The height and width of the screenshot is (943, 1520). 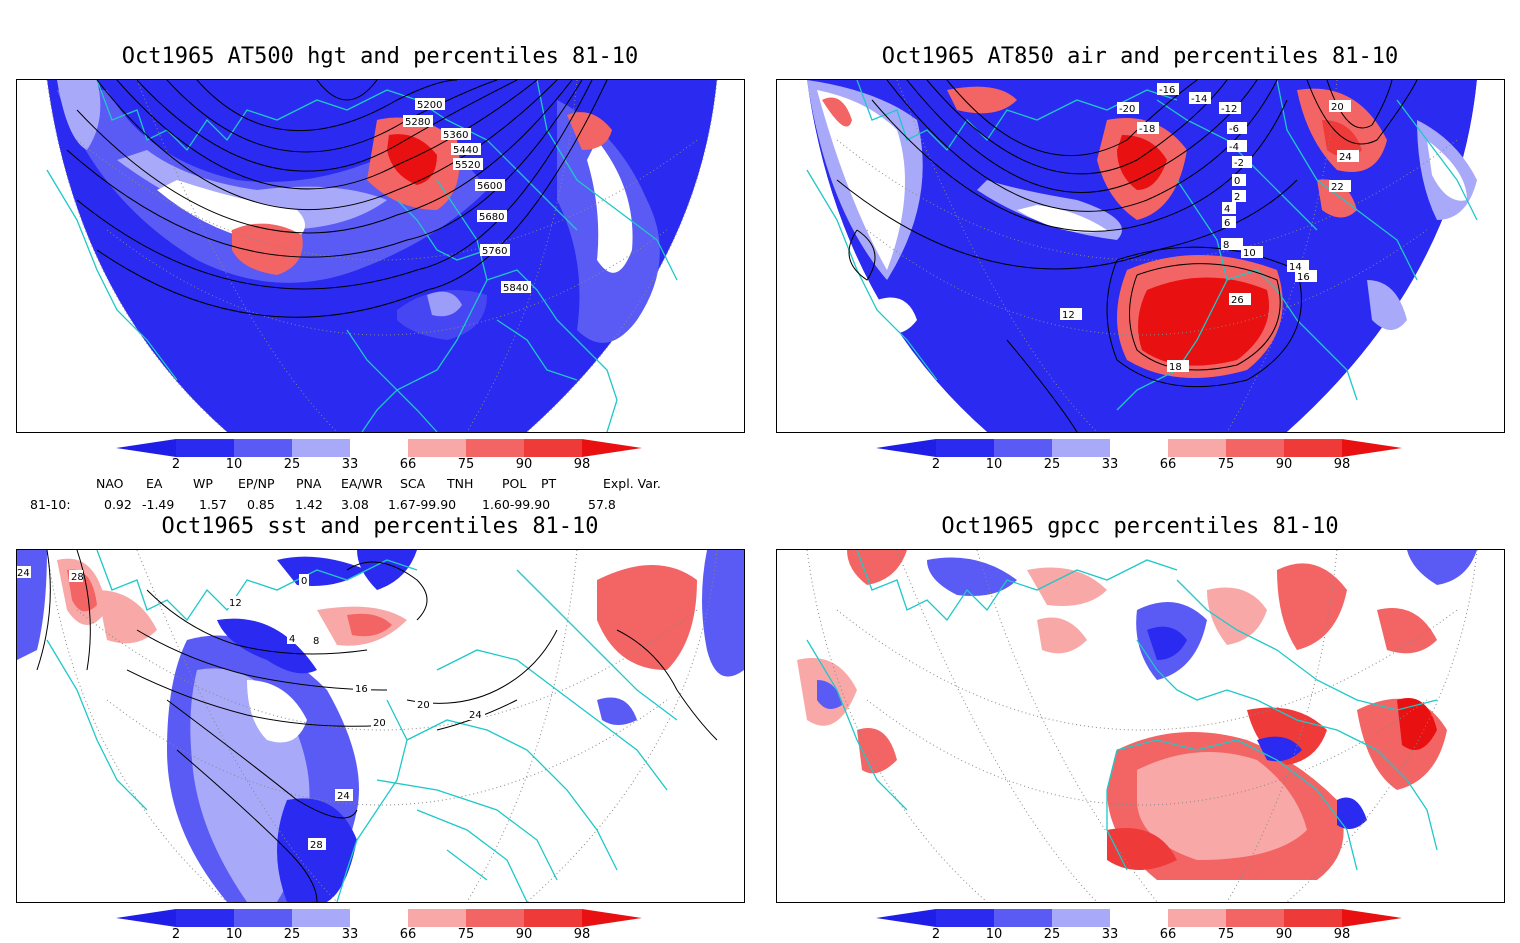 I want to click on colorbar-bottom-right: 2 10 25 33 66 75 90 98, so click(x=1141, y=926).